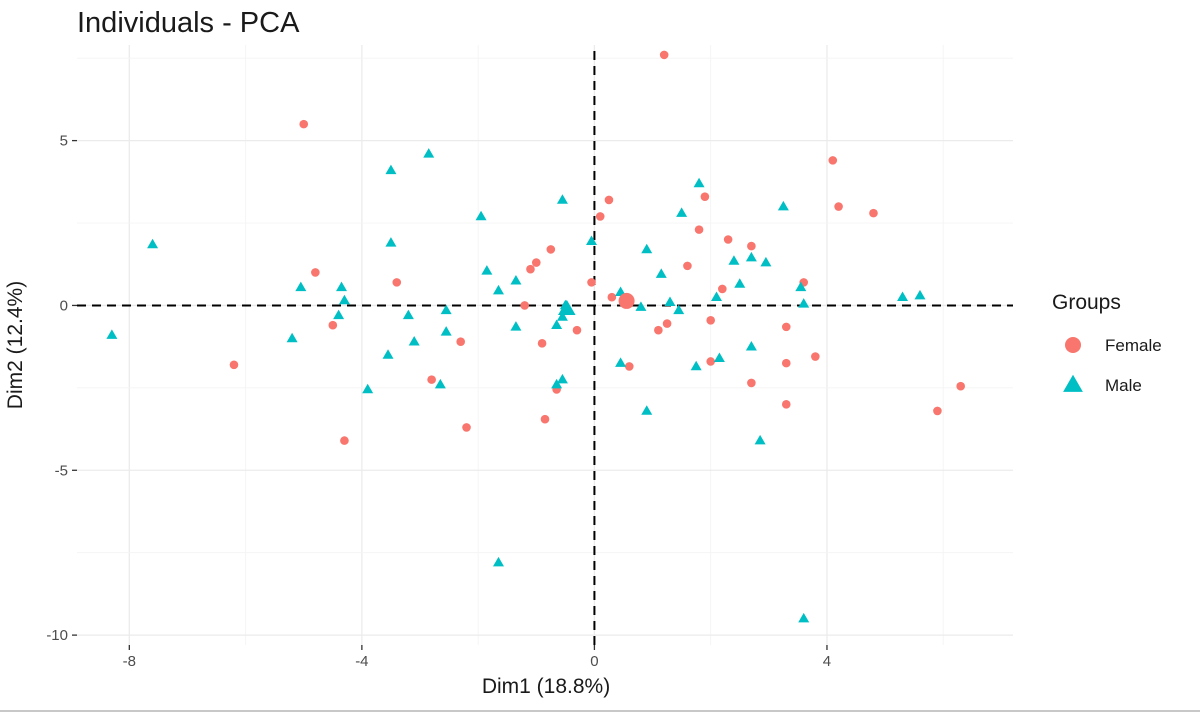 This screenshot has height=713, width=1200. What do you see at coordinates (57, 635) in the screenshot?
I see `y-tick-label: -10` at bounding box center [57, 635].